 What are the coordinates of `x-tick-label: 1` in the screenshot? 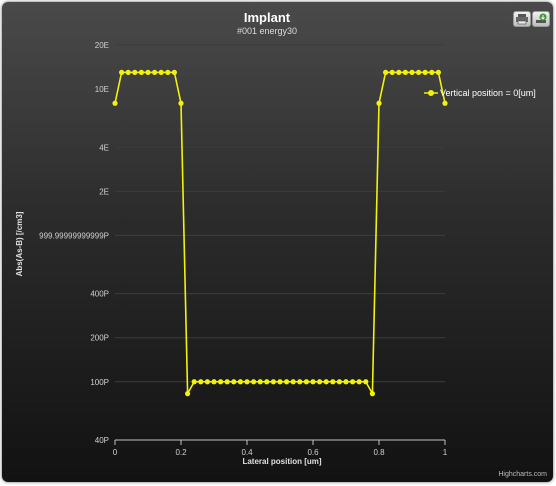 It's located at (445, 452).